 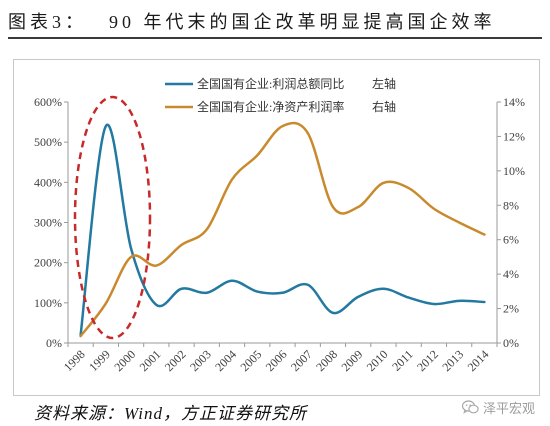 What do you see at coordinates (106, 303) in the screenshot?
I see `data-point-net-asset-return-1999` at bounding box center [106, 303].